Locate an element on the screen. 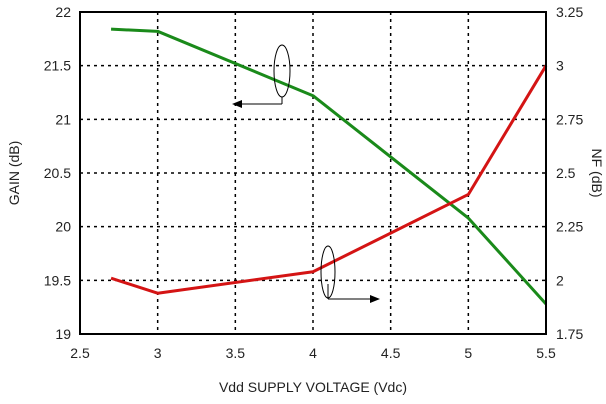  gain-callout-arrowhead is located at coordinates (237, 104).